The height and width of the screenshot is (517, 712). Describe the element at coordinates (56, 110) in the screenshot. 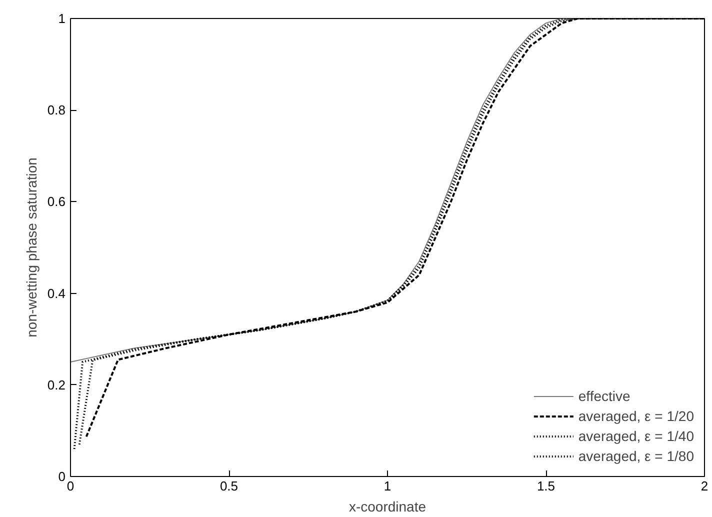

I see `y-tick-label: 0.8` at that location.